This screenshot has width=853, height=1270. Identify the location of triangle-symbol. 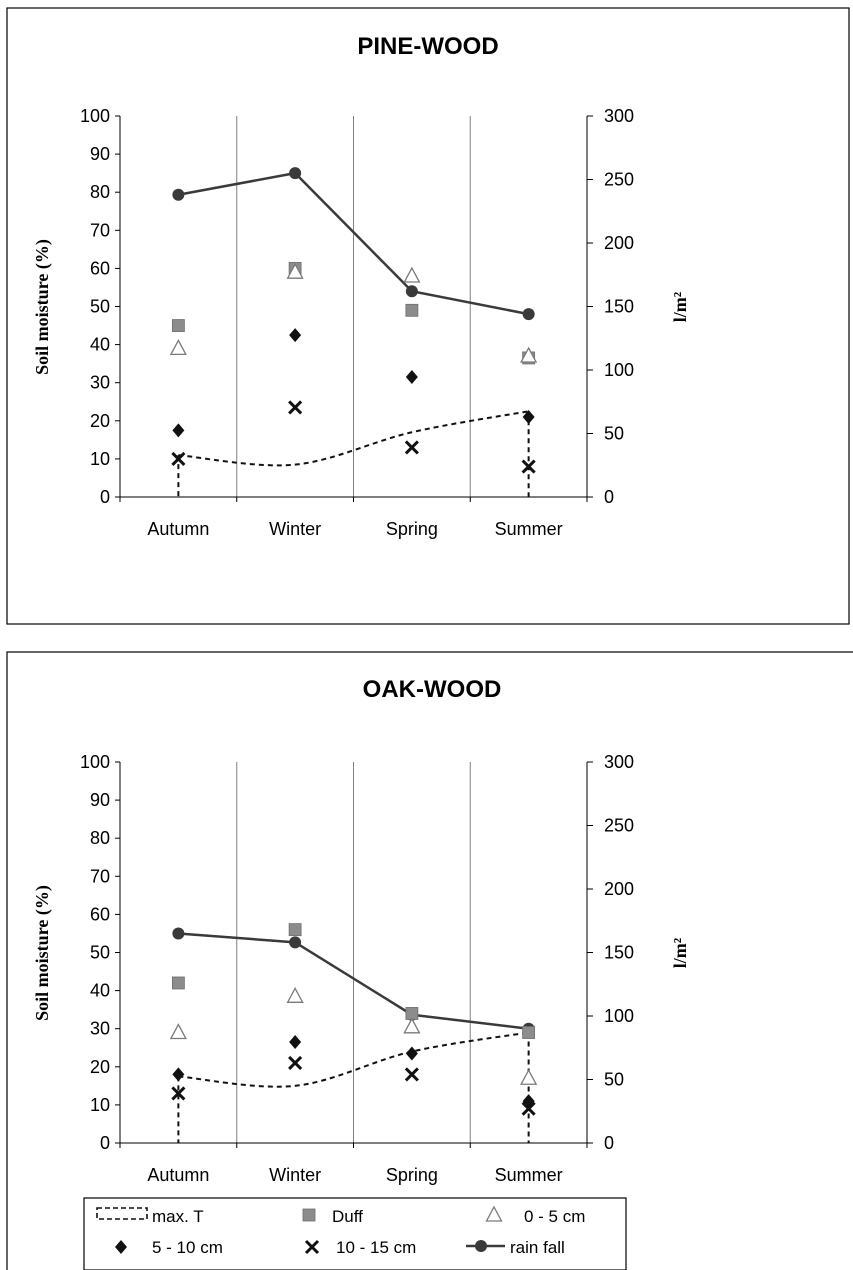
(494, 1213).